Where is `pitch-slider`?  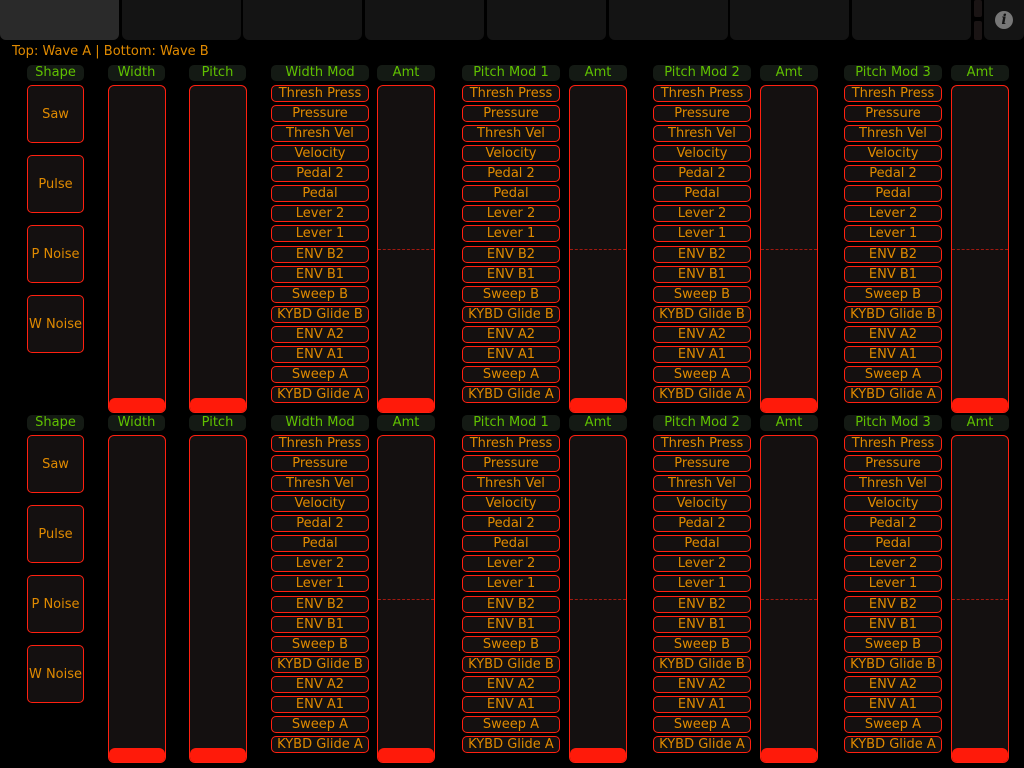
pitch-slider is located at coordinates (218, 599).